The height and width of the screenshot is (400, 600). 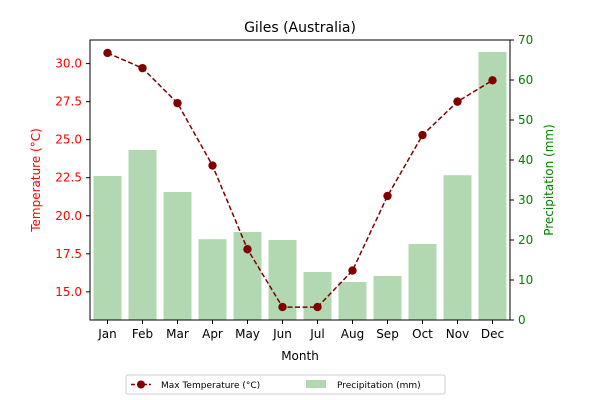 I want to click on precip-bar-nov, so click(x=457, y=247).